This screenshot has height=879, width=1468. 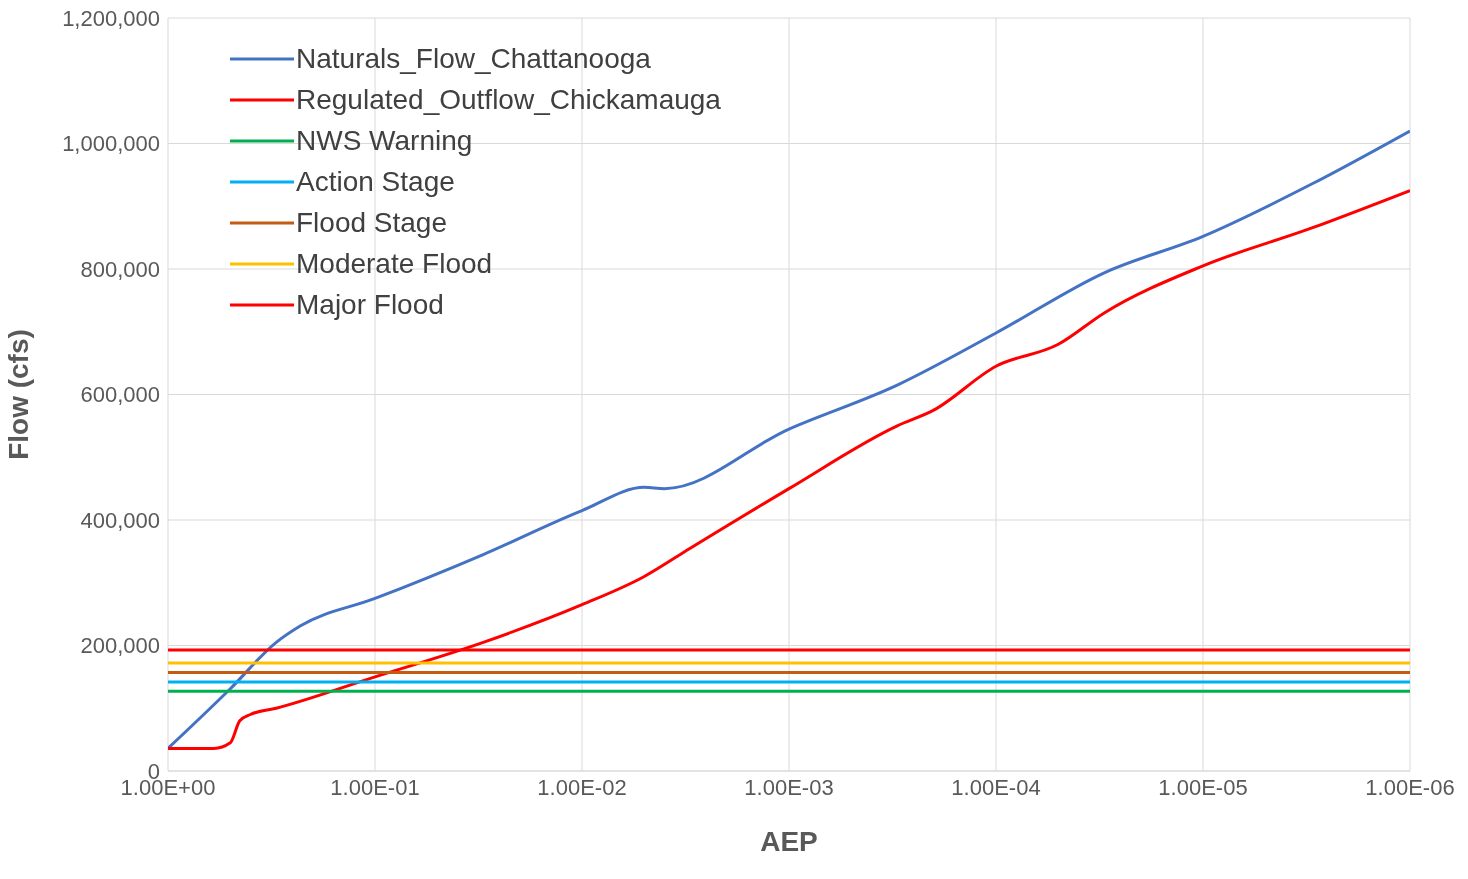 I want to click on y-tick-label: 200,000, so click(x=120, y=646).